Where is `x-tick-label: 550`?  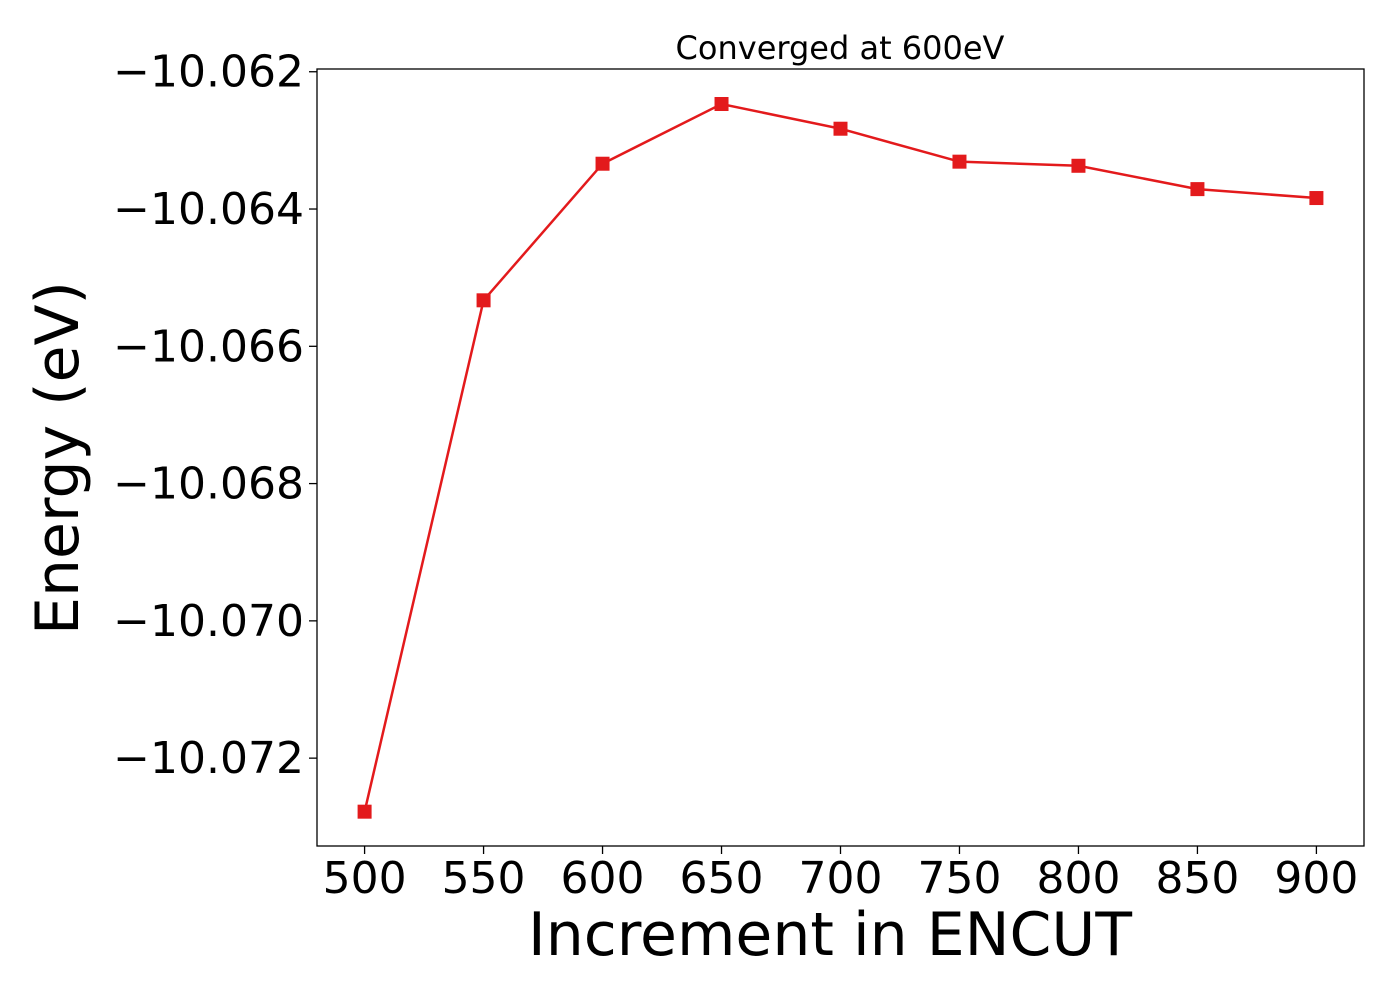
x-tick-label: 550 is located at coordinates (484, 878).